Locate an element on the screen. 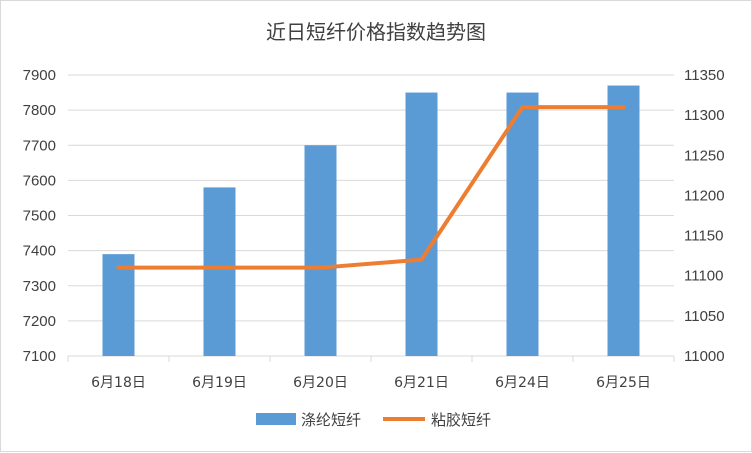 This screenshot has width=752, height=453. y-right-tick-label: 11300 is located at coordinates (704, 115).